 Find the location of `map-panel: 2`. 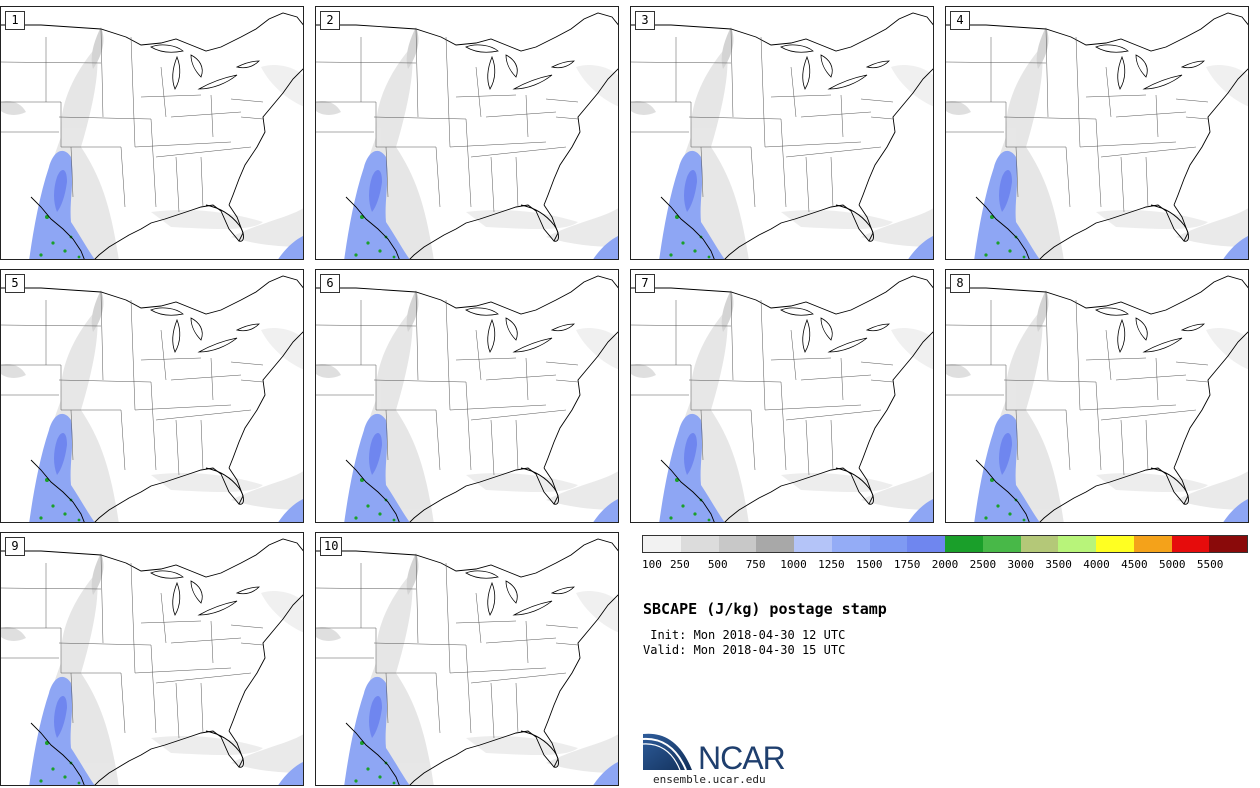

map-panel: 2 is located at coordinates (467, 133).